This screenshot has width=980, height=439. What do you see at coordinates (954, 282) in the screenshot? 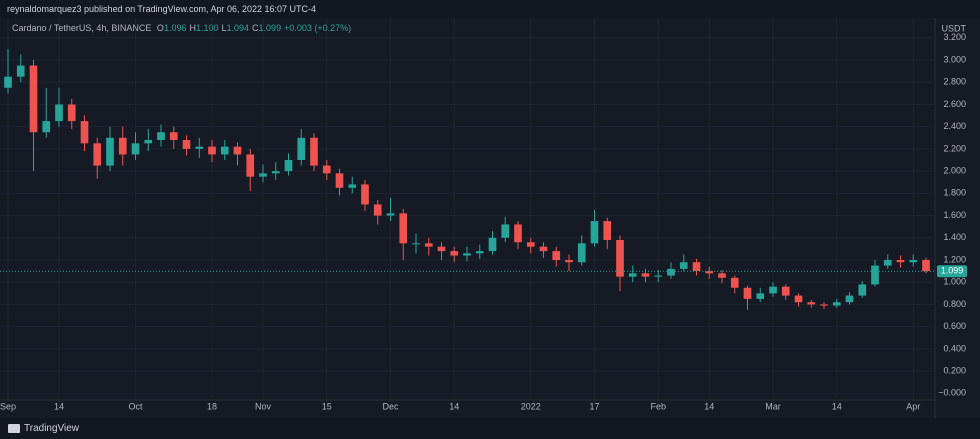
I see `y-tick-label: 1.000` at bounding box center [954, 282].